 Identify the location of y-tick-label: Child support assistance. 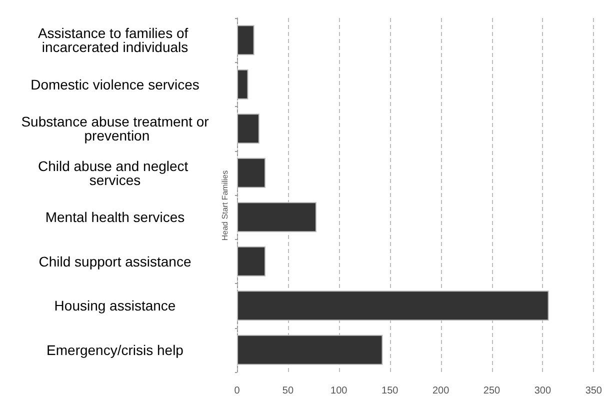
(115, 261).